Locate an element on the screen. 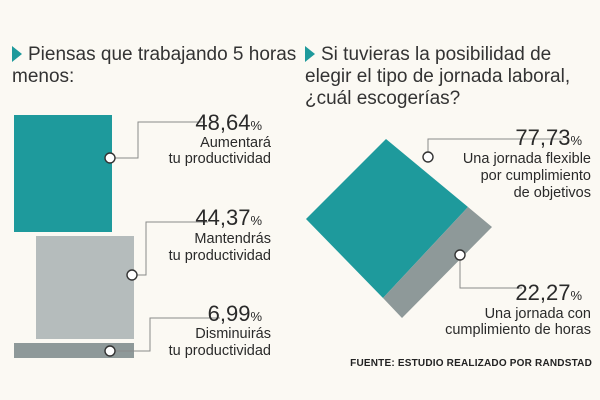  bar-mantendras is located at coordinates (85, 287).